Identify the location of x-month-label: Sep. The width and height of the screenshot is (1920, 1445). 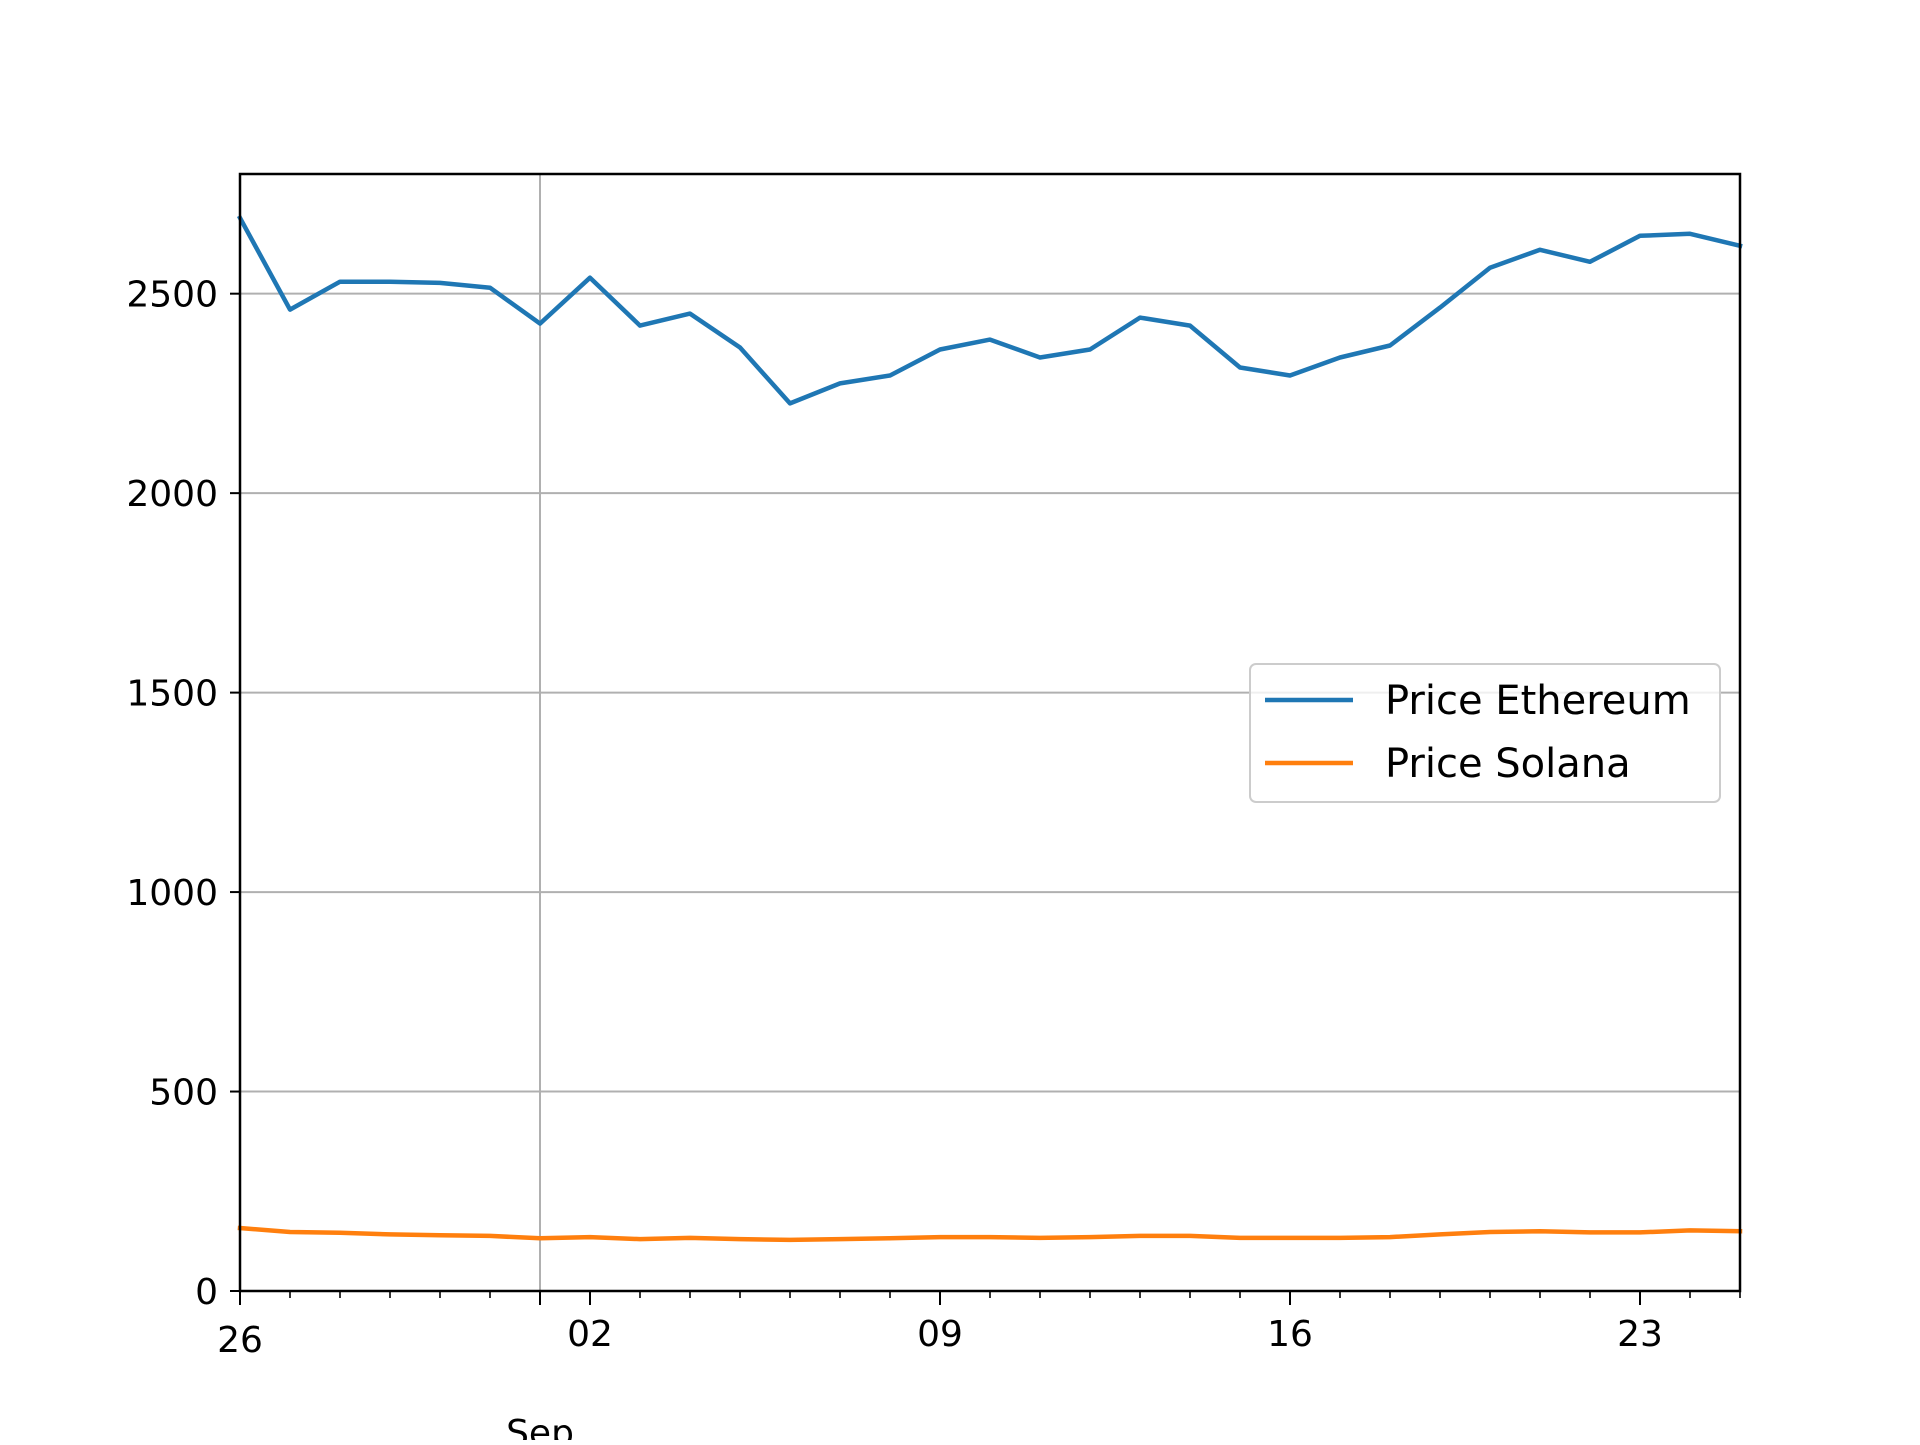
(540, 1426).